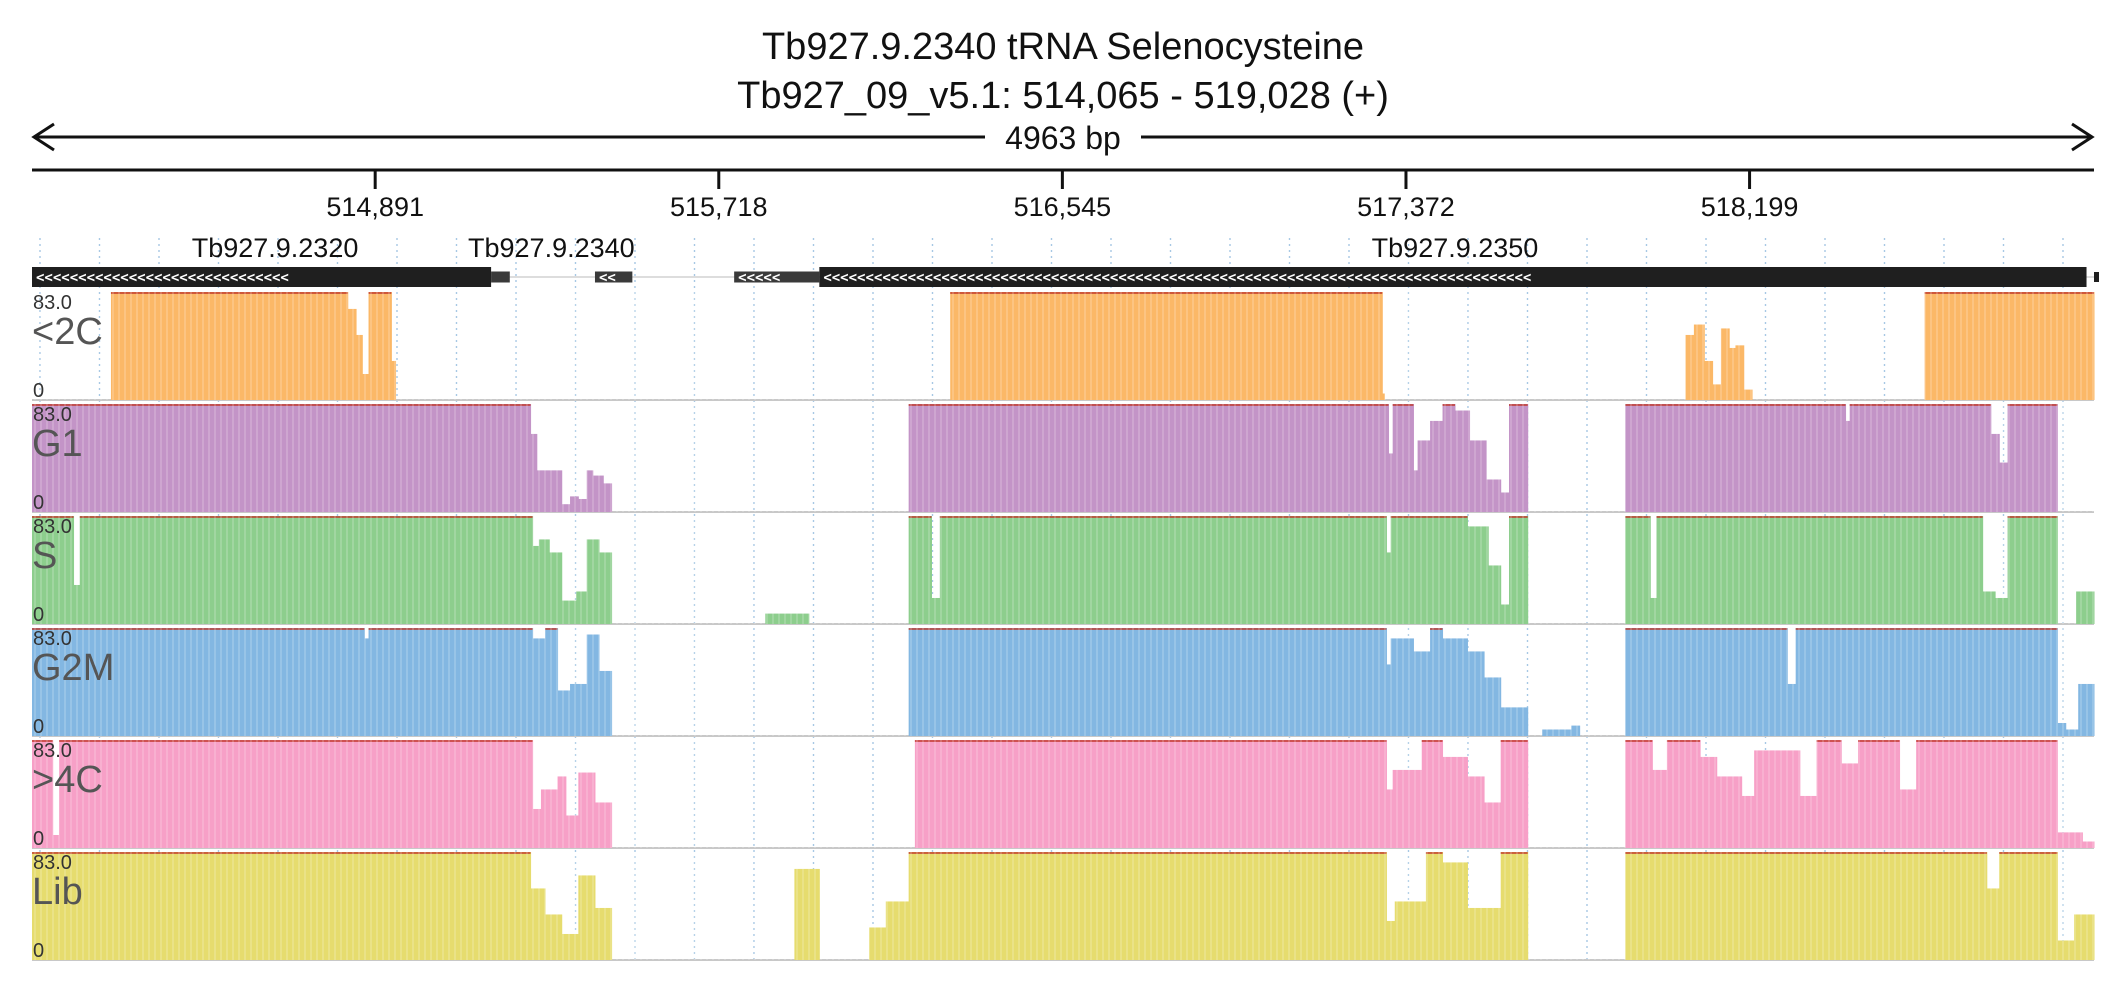 The height and width of the screenshot is (1000, 2126). I want to click on track-4: 83.0 0 >4C, so click(1063, 795).